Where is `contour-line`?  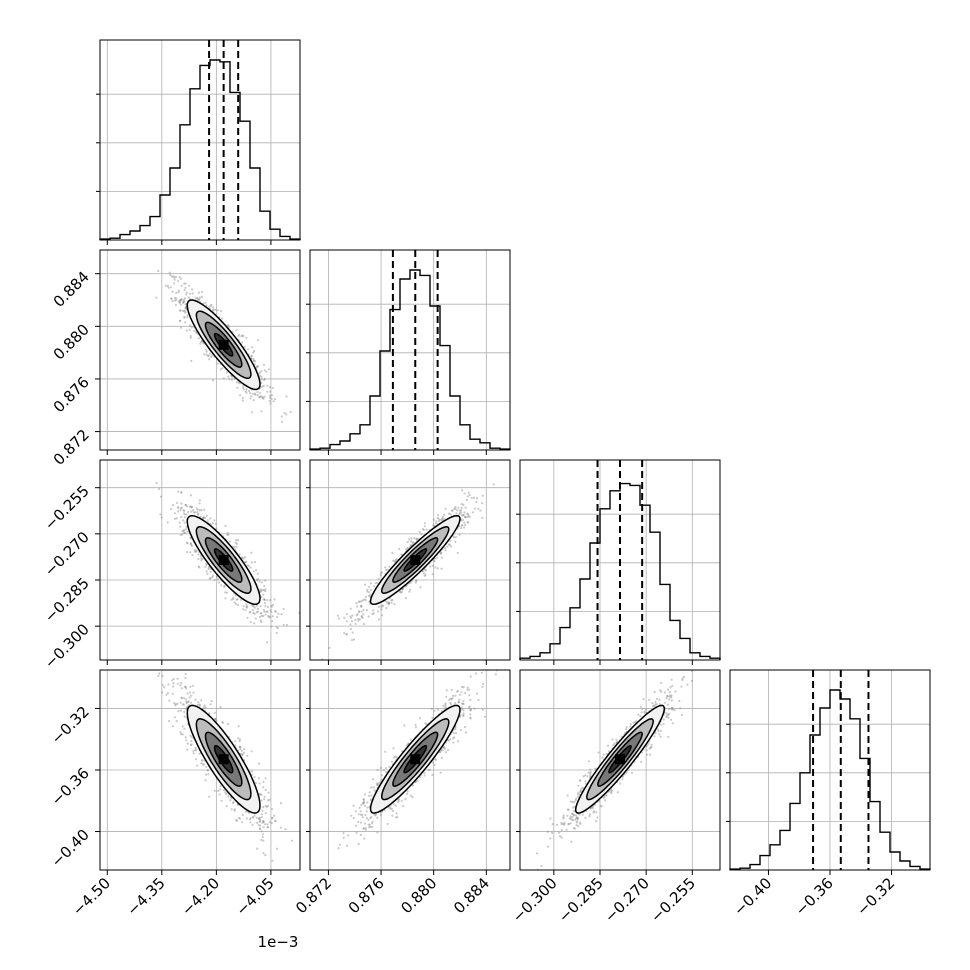
contour-line is located at coordinates (415, 560).